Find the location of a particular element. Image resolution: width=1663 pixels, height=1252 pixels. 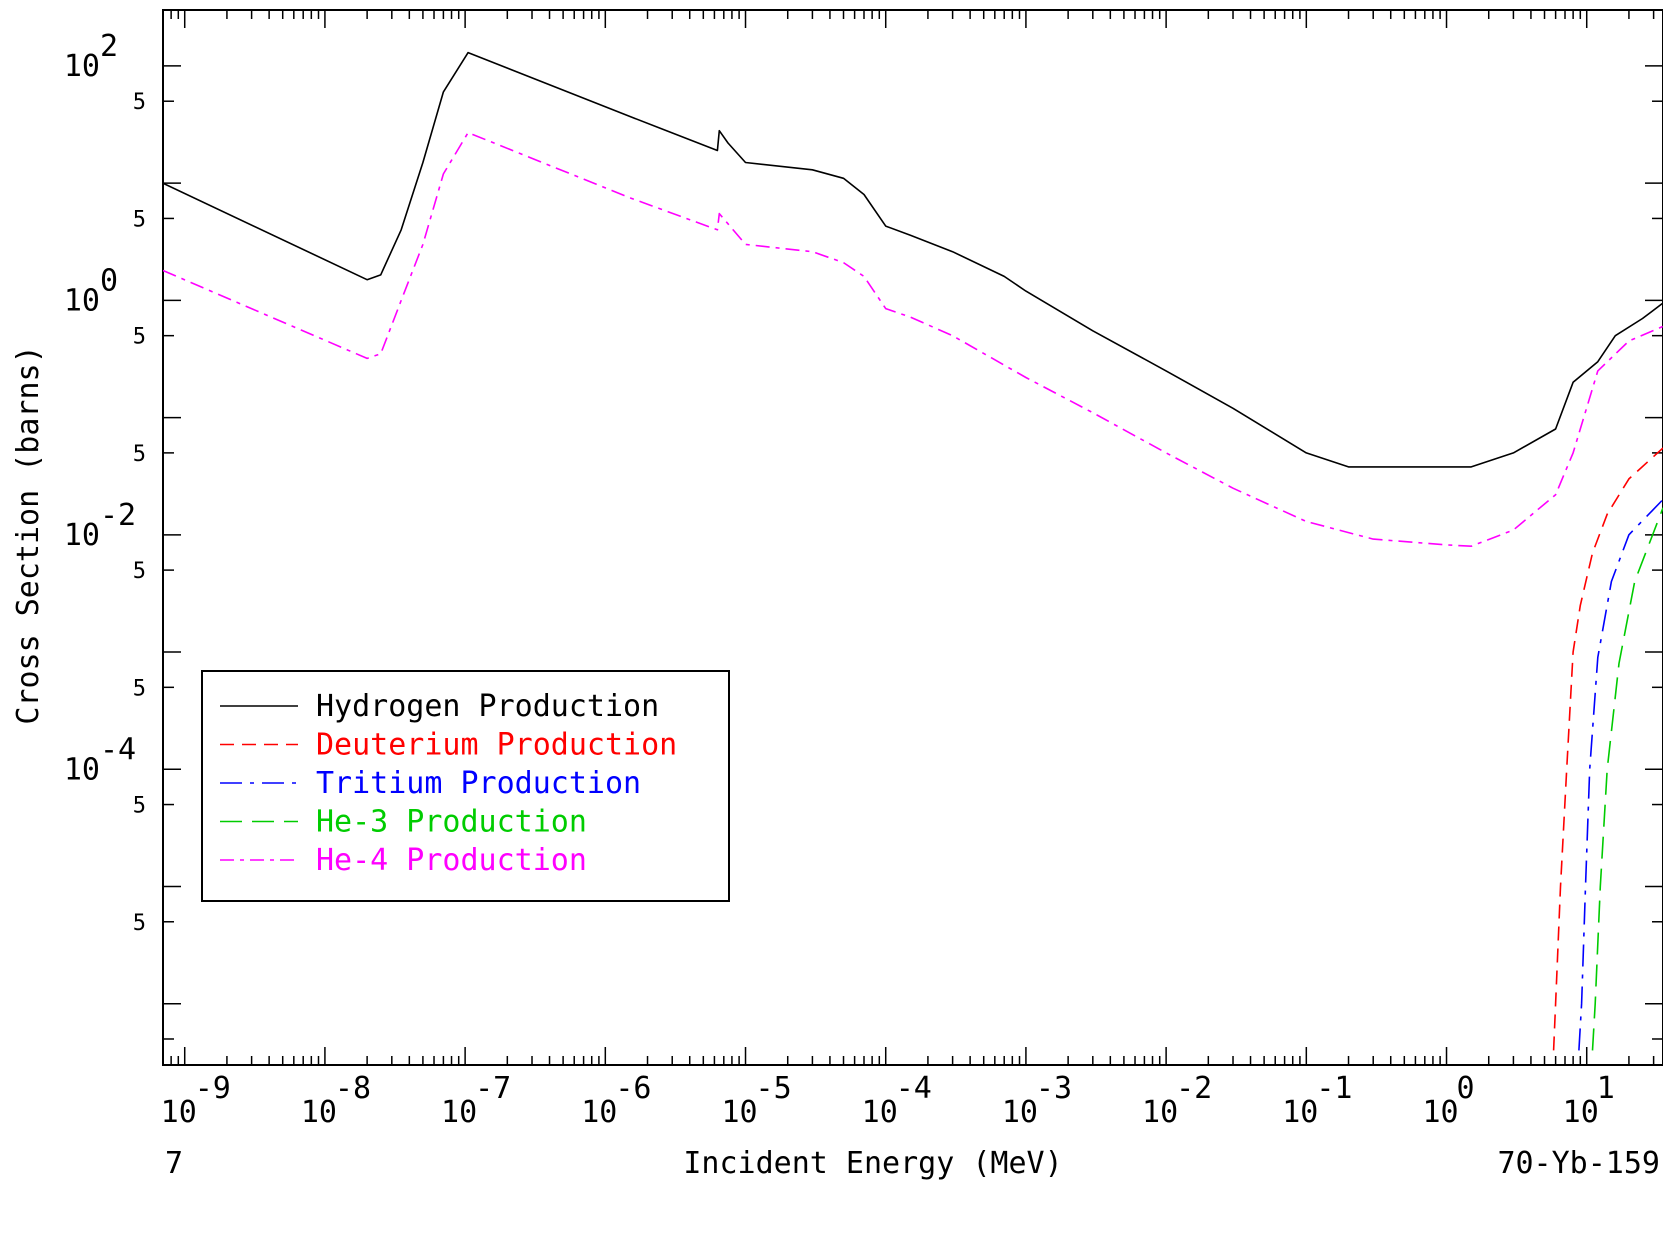

x-tick-label-exponent: -1 is located at coordinates (1334, 1088).